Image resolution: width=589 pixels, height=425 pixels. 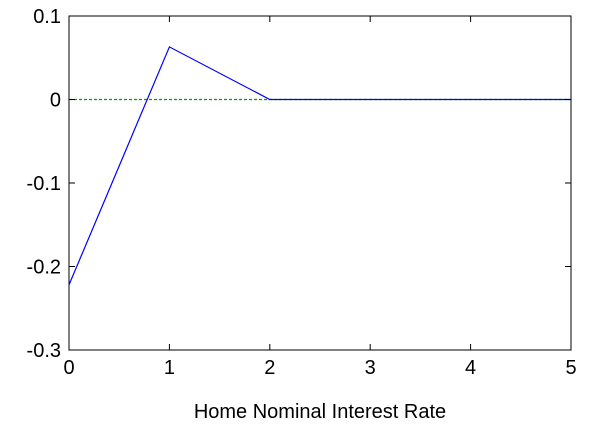 I want to click on x-tick-label: 3, so click(x=370, y=368).